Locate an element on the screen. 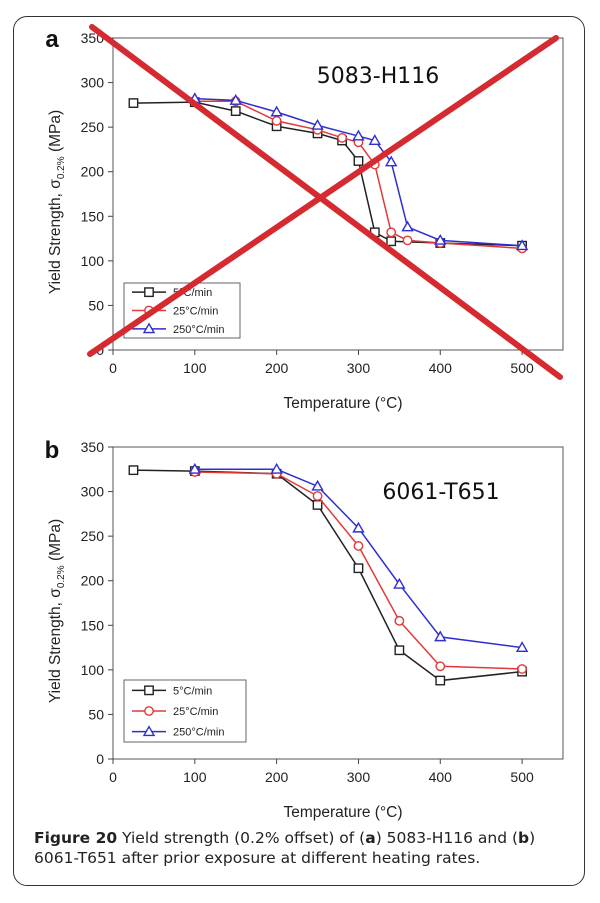 This screenshot has width=600, height=903. panel-label: b is located at coordinates (52, 450).